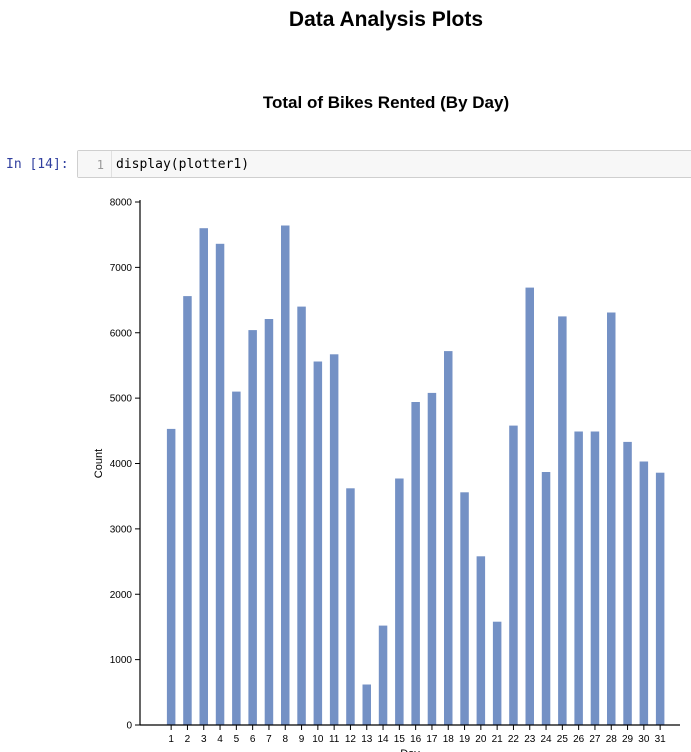  What do you see at coordinates (563, 739) in the screenshot?
I see `x-tick-label: 25` at bounding box center [563, 739].